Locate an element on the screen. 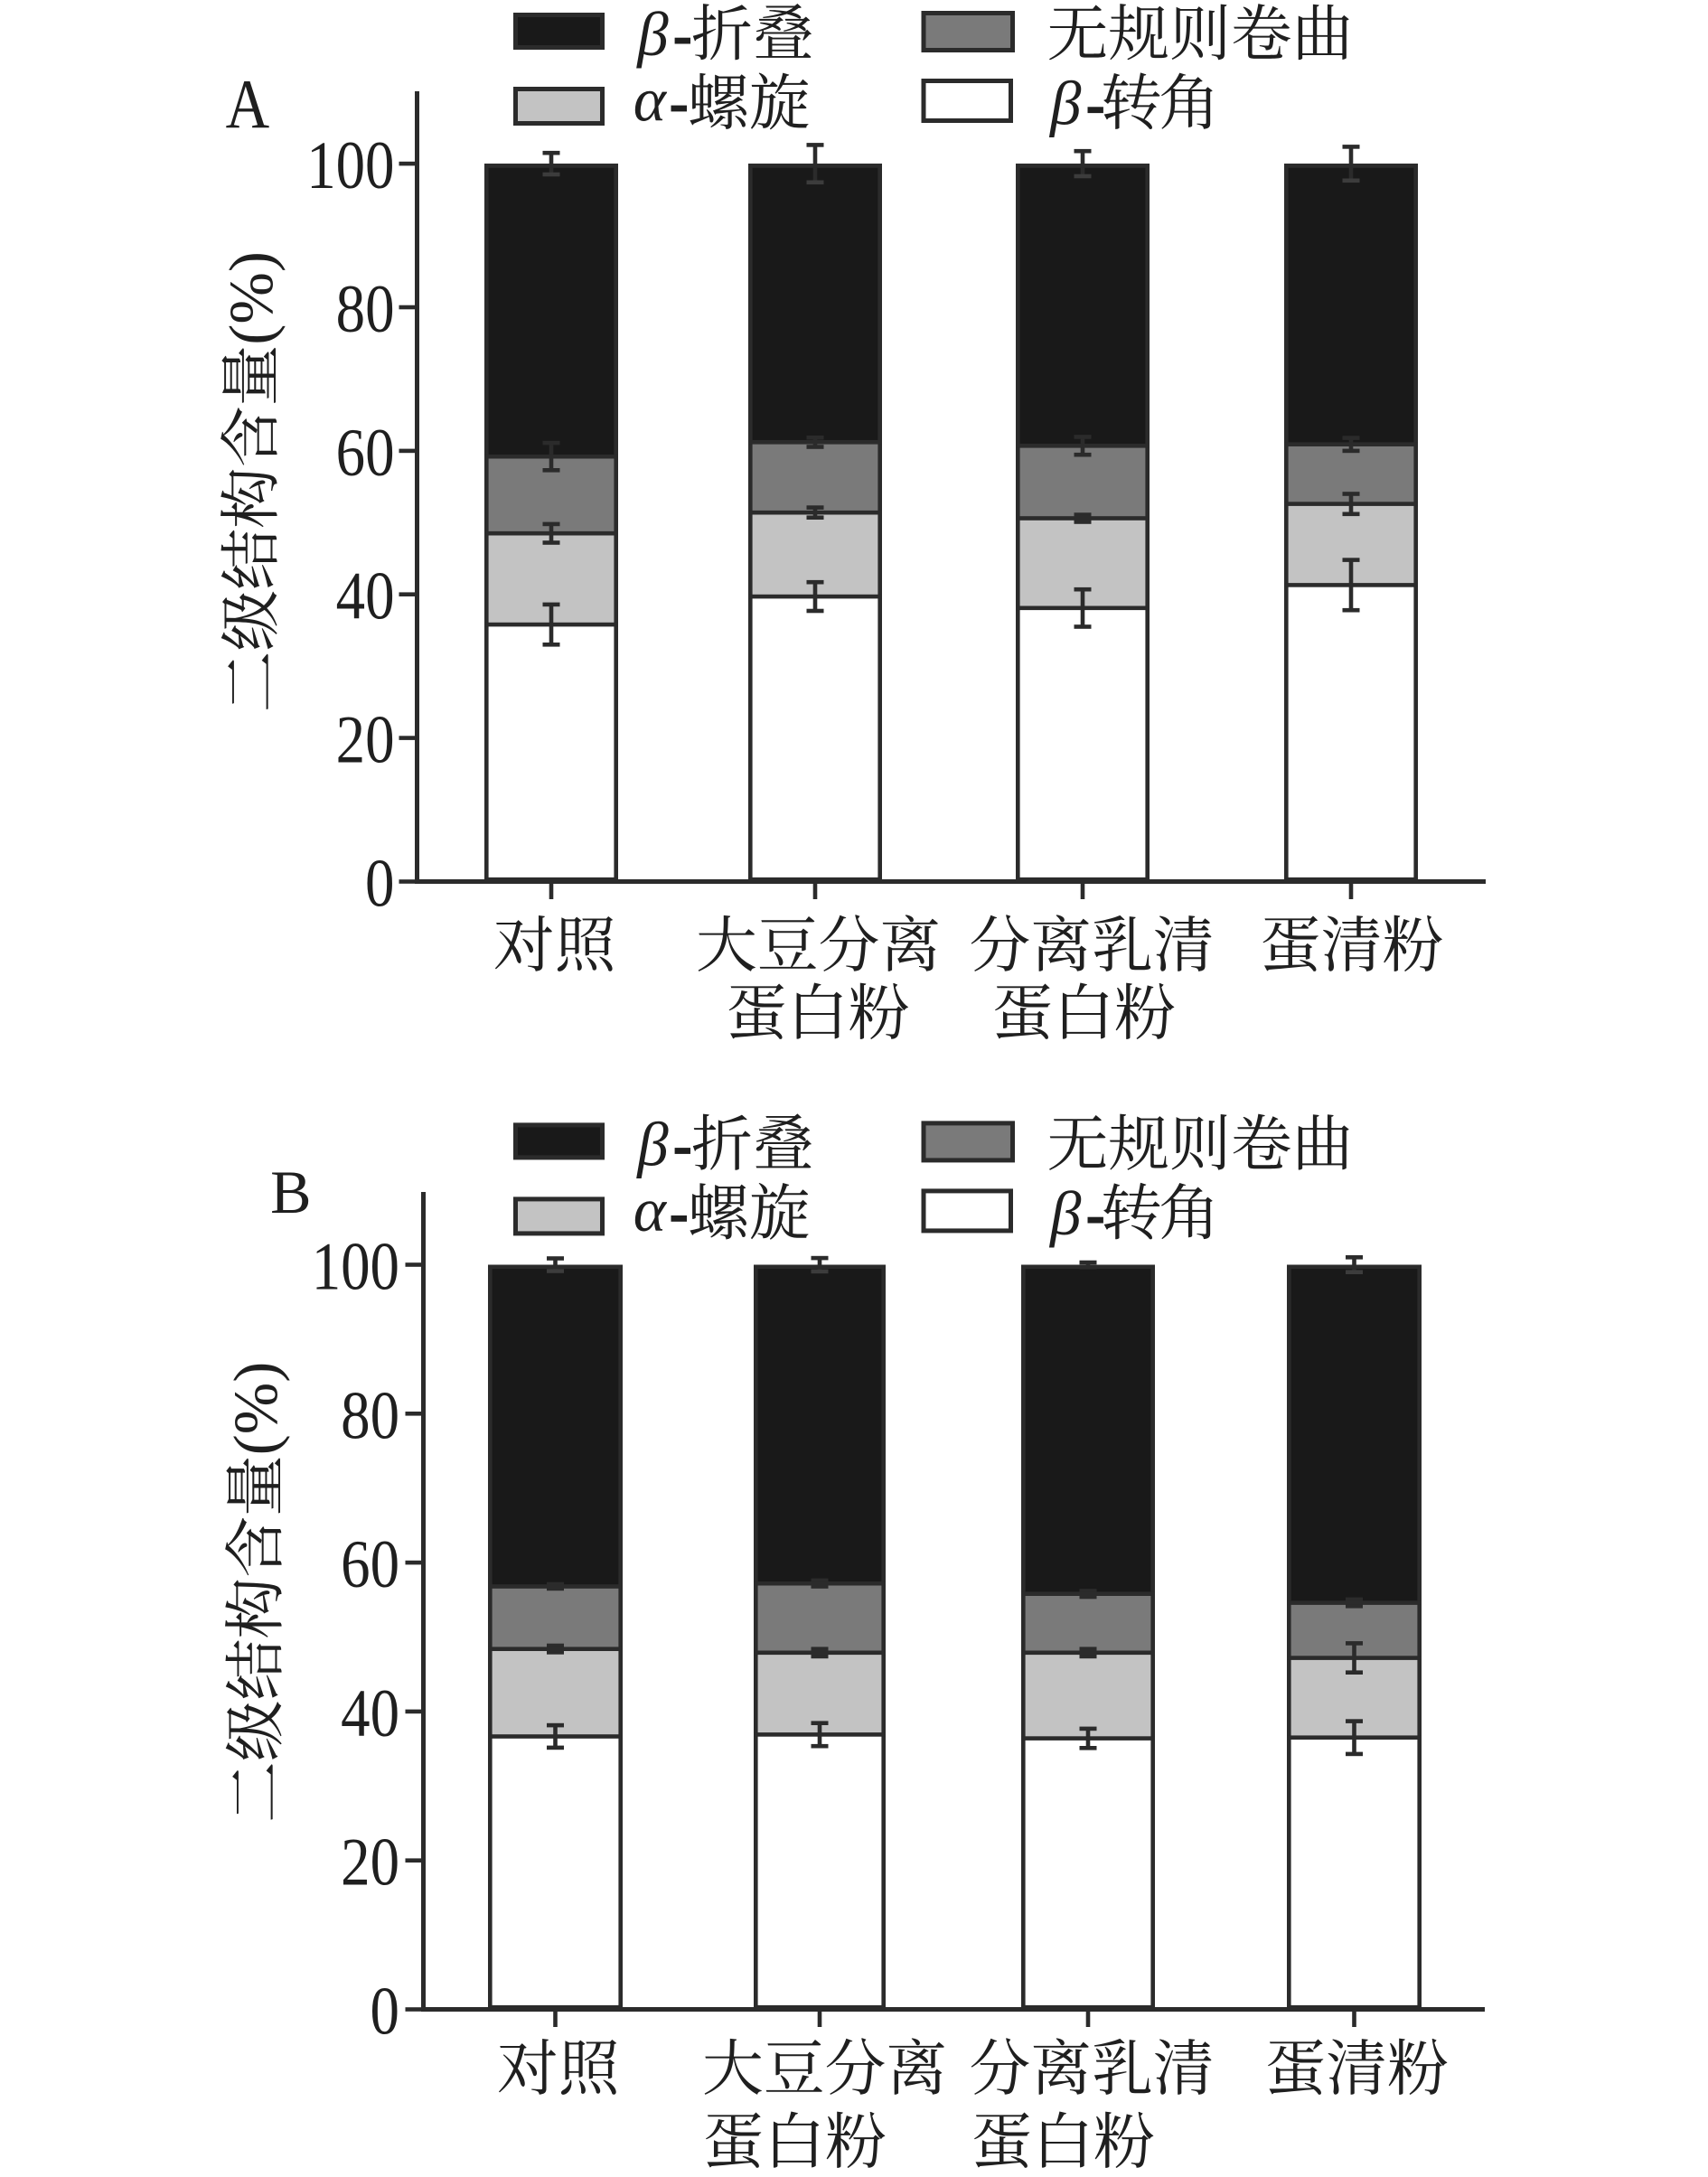 The width and height of the screenshot is (1708, 2177). svg-text: A is located at coordinates (248, 104).